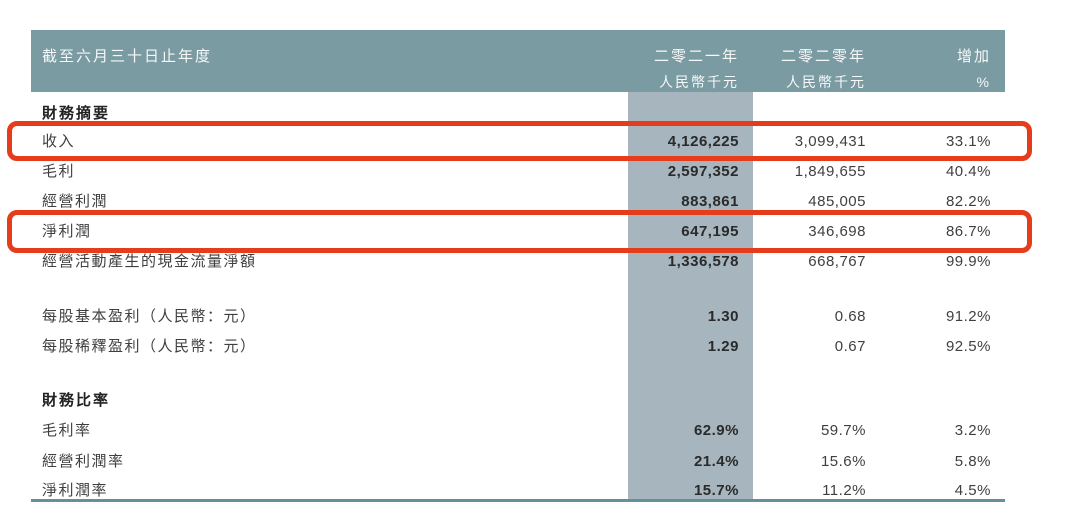  What do you see at coordinates (83, 461) in the screenshot?
I see `row-label: 經營利潤率` at bounding box center [83, 461].